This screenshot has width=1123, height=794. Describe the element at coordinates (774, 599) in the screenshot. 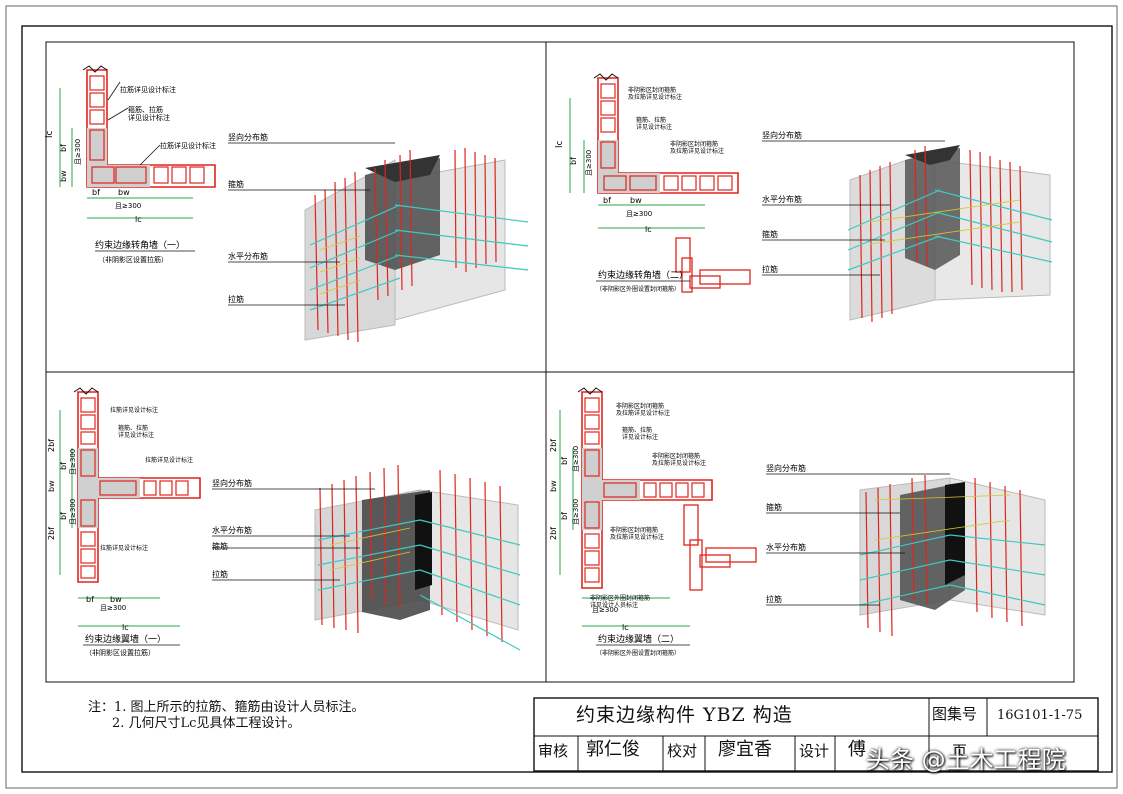

I see `br-callout-4: 拉筋` at that location.